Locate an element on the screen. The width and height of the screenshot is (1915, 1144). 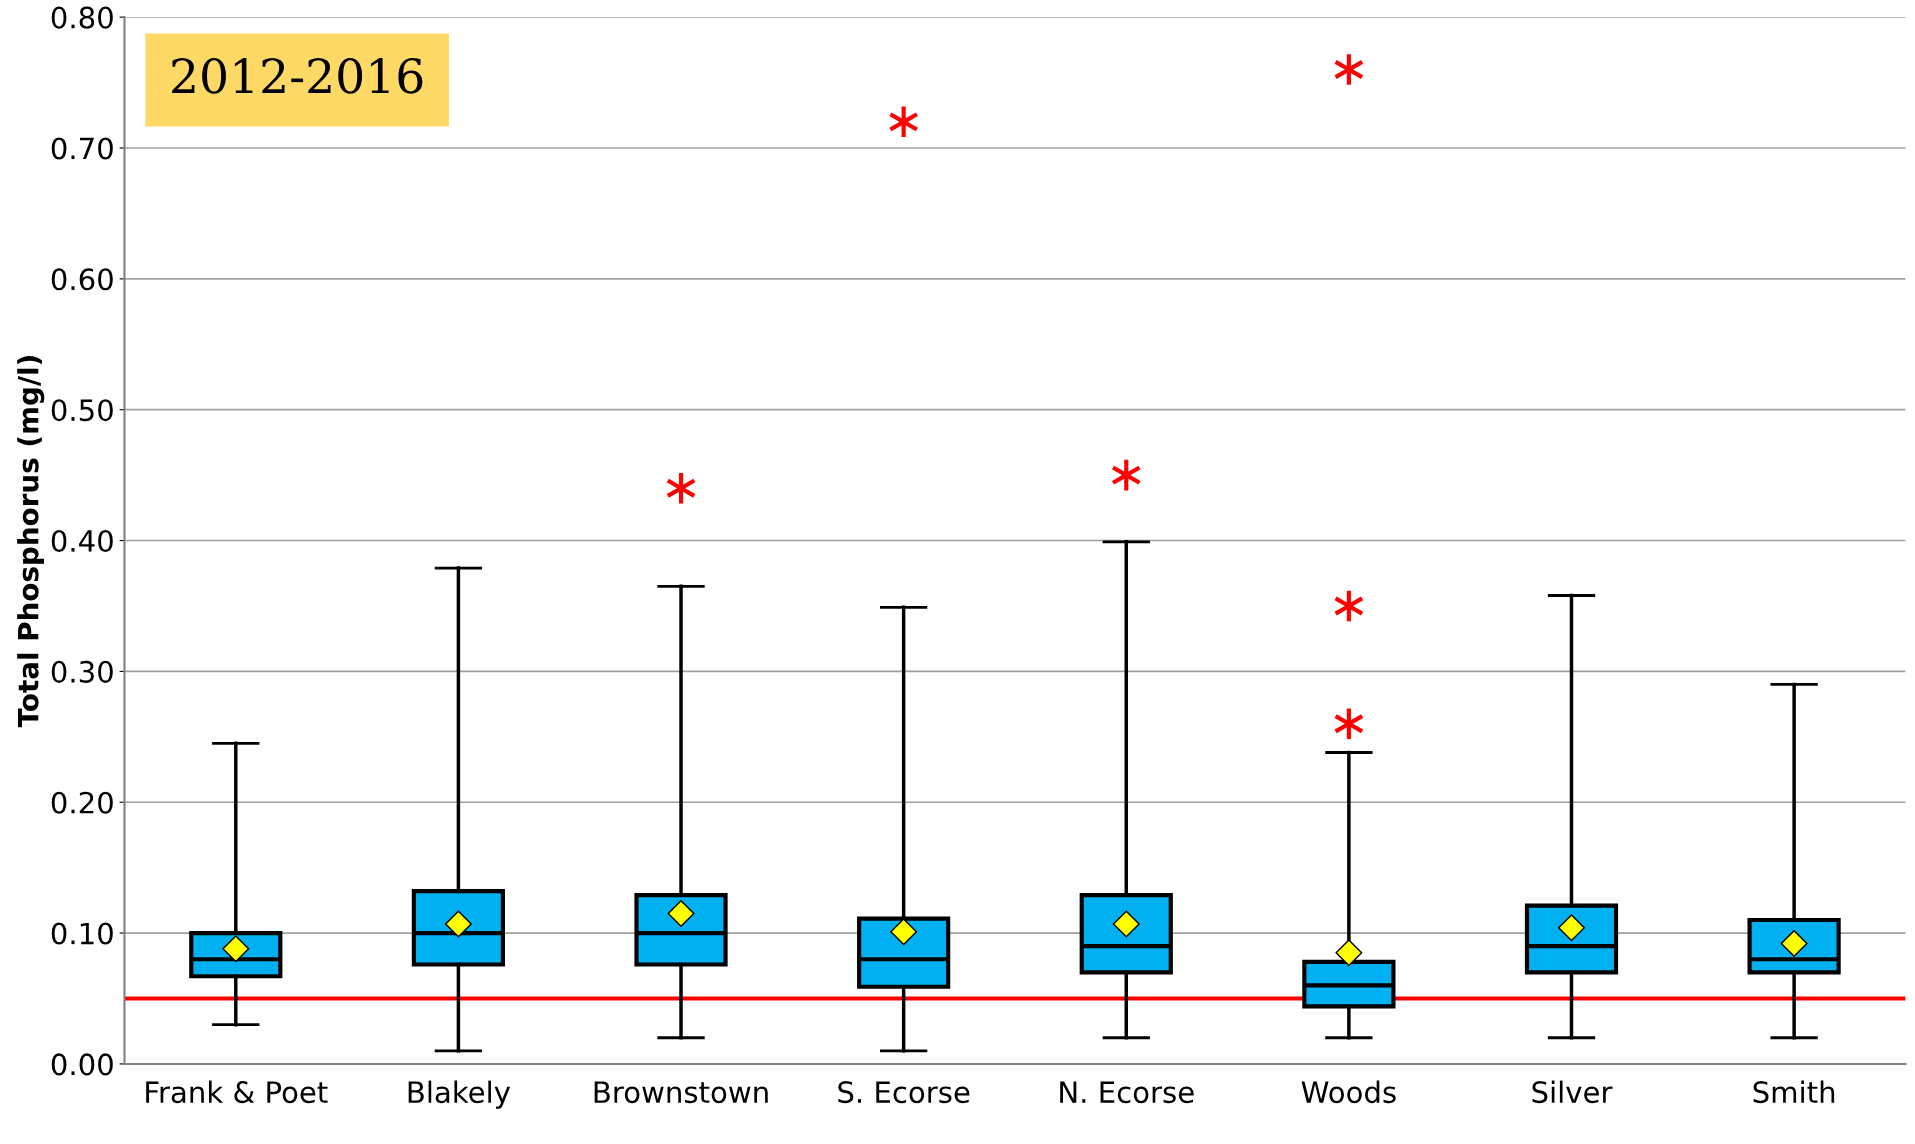
y-tick-label: 0.20 is located at coordinates (82, 802).